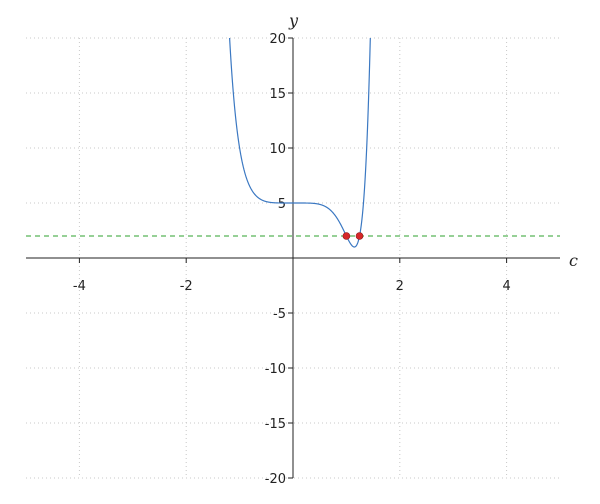 The image size is (600, 504). I want to click on y-tick-label: 20, so click(277, 39).